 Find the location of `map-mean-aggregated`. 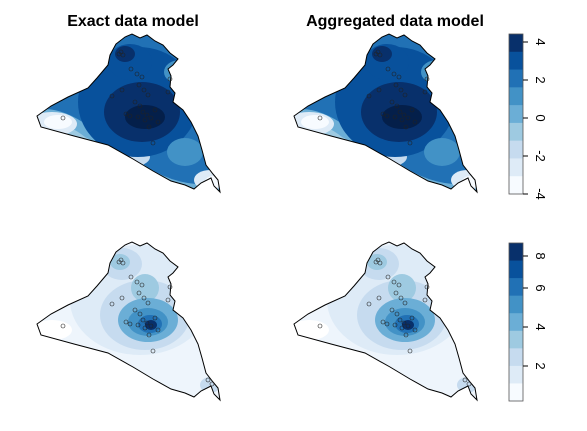

map-mean-aggregated is located at coordinates (385, 113).